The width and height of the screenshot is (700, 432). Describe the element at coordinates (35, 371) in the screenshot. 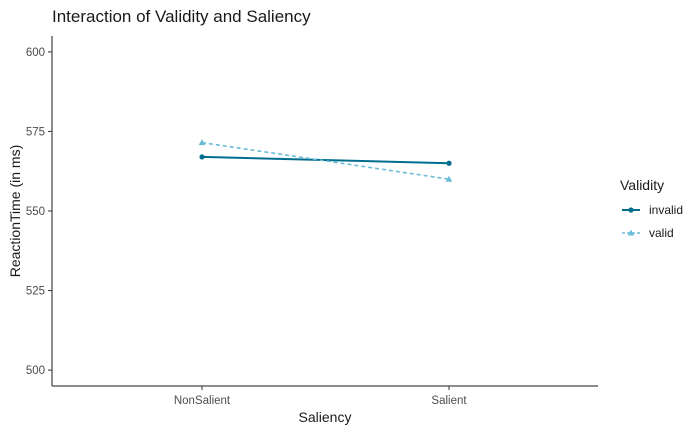

I see `y-tick-label: 500` at that location.